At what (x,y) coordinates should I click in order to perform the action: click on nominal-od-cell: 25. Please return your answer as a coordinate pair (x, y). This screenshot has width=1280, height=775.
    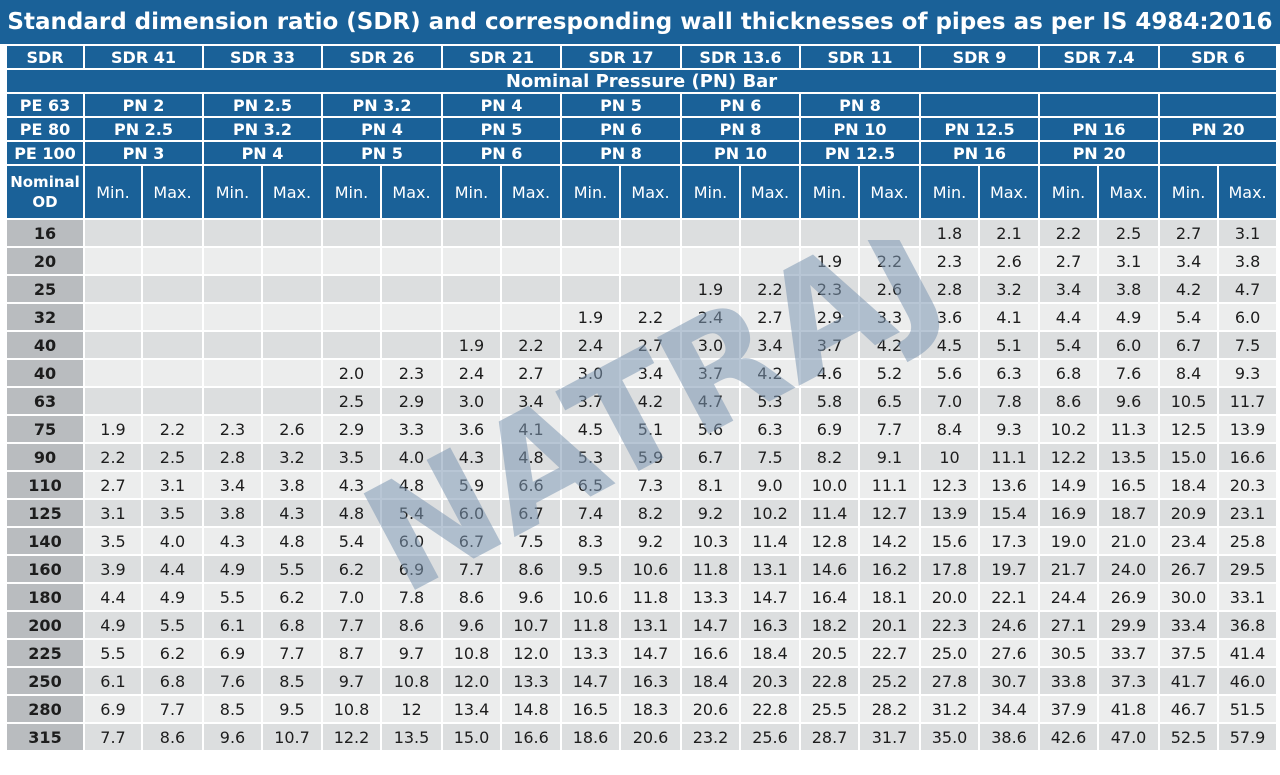
    Looking at the image, I should click on (45, 289).